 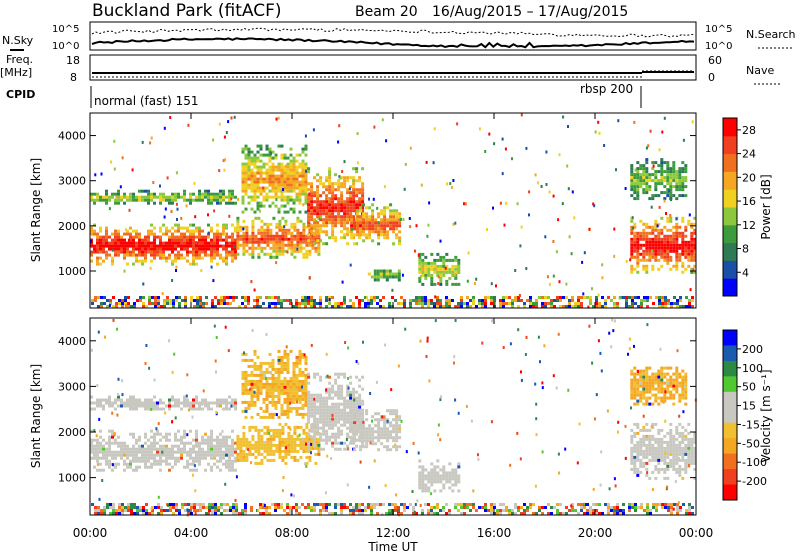 I want to click on power-y-tick-label: 2000, so click(x=72, y=226).